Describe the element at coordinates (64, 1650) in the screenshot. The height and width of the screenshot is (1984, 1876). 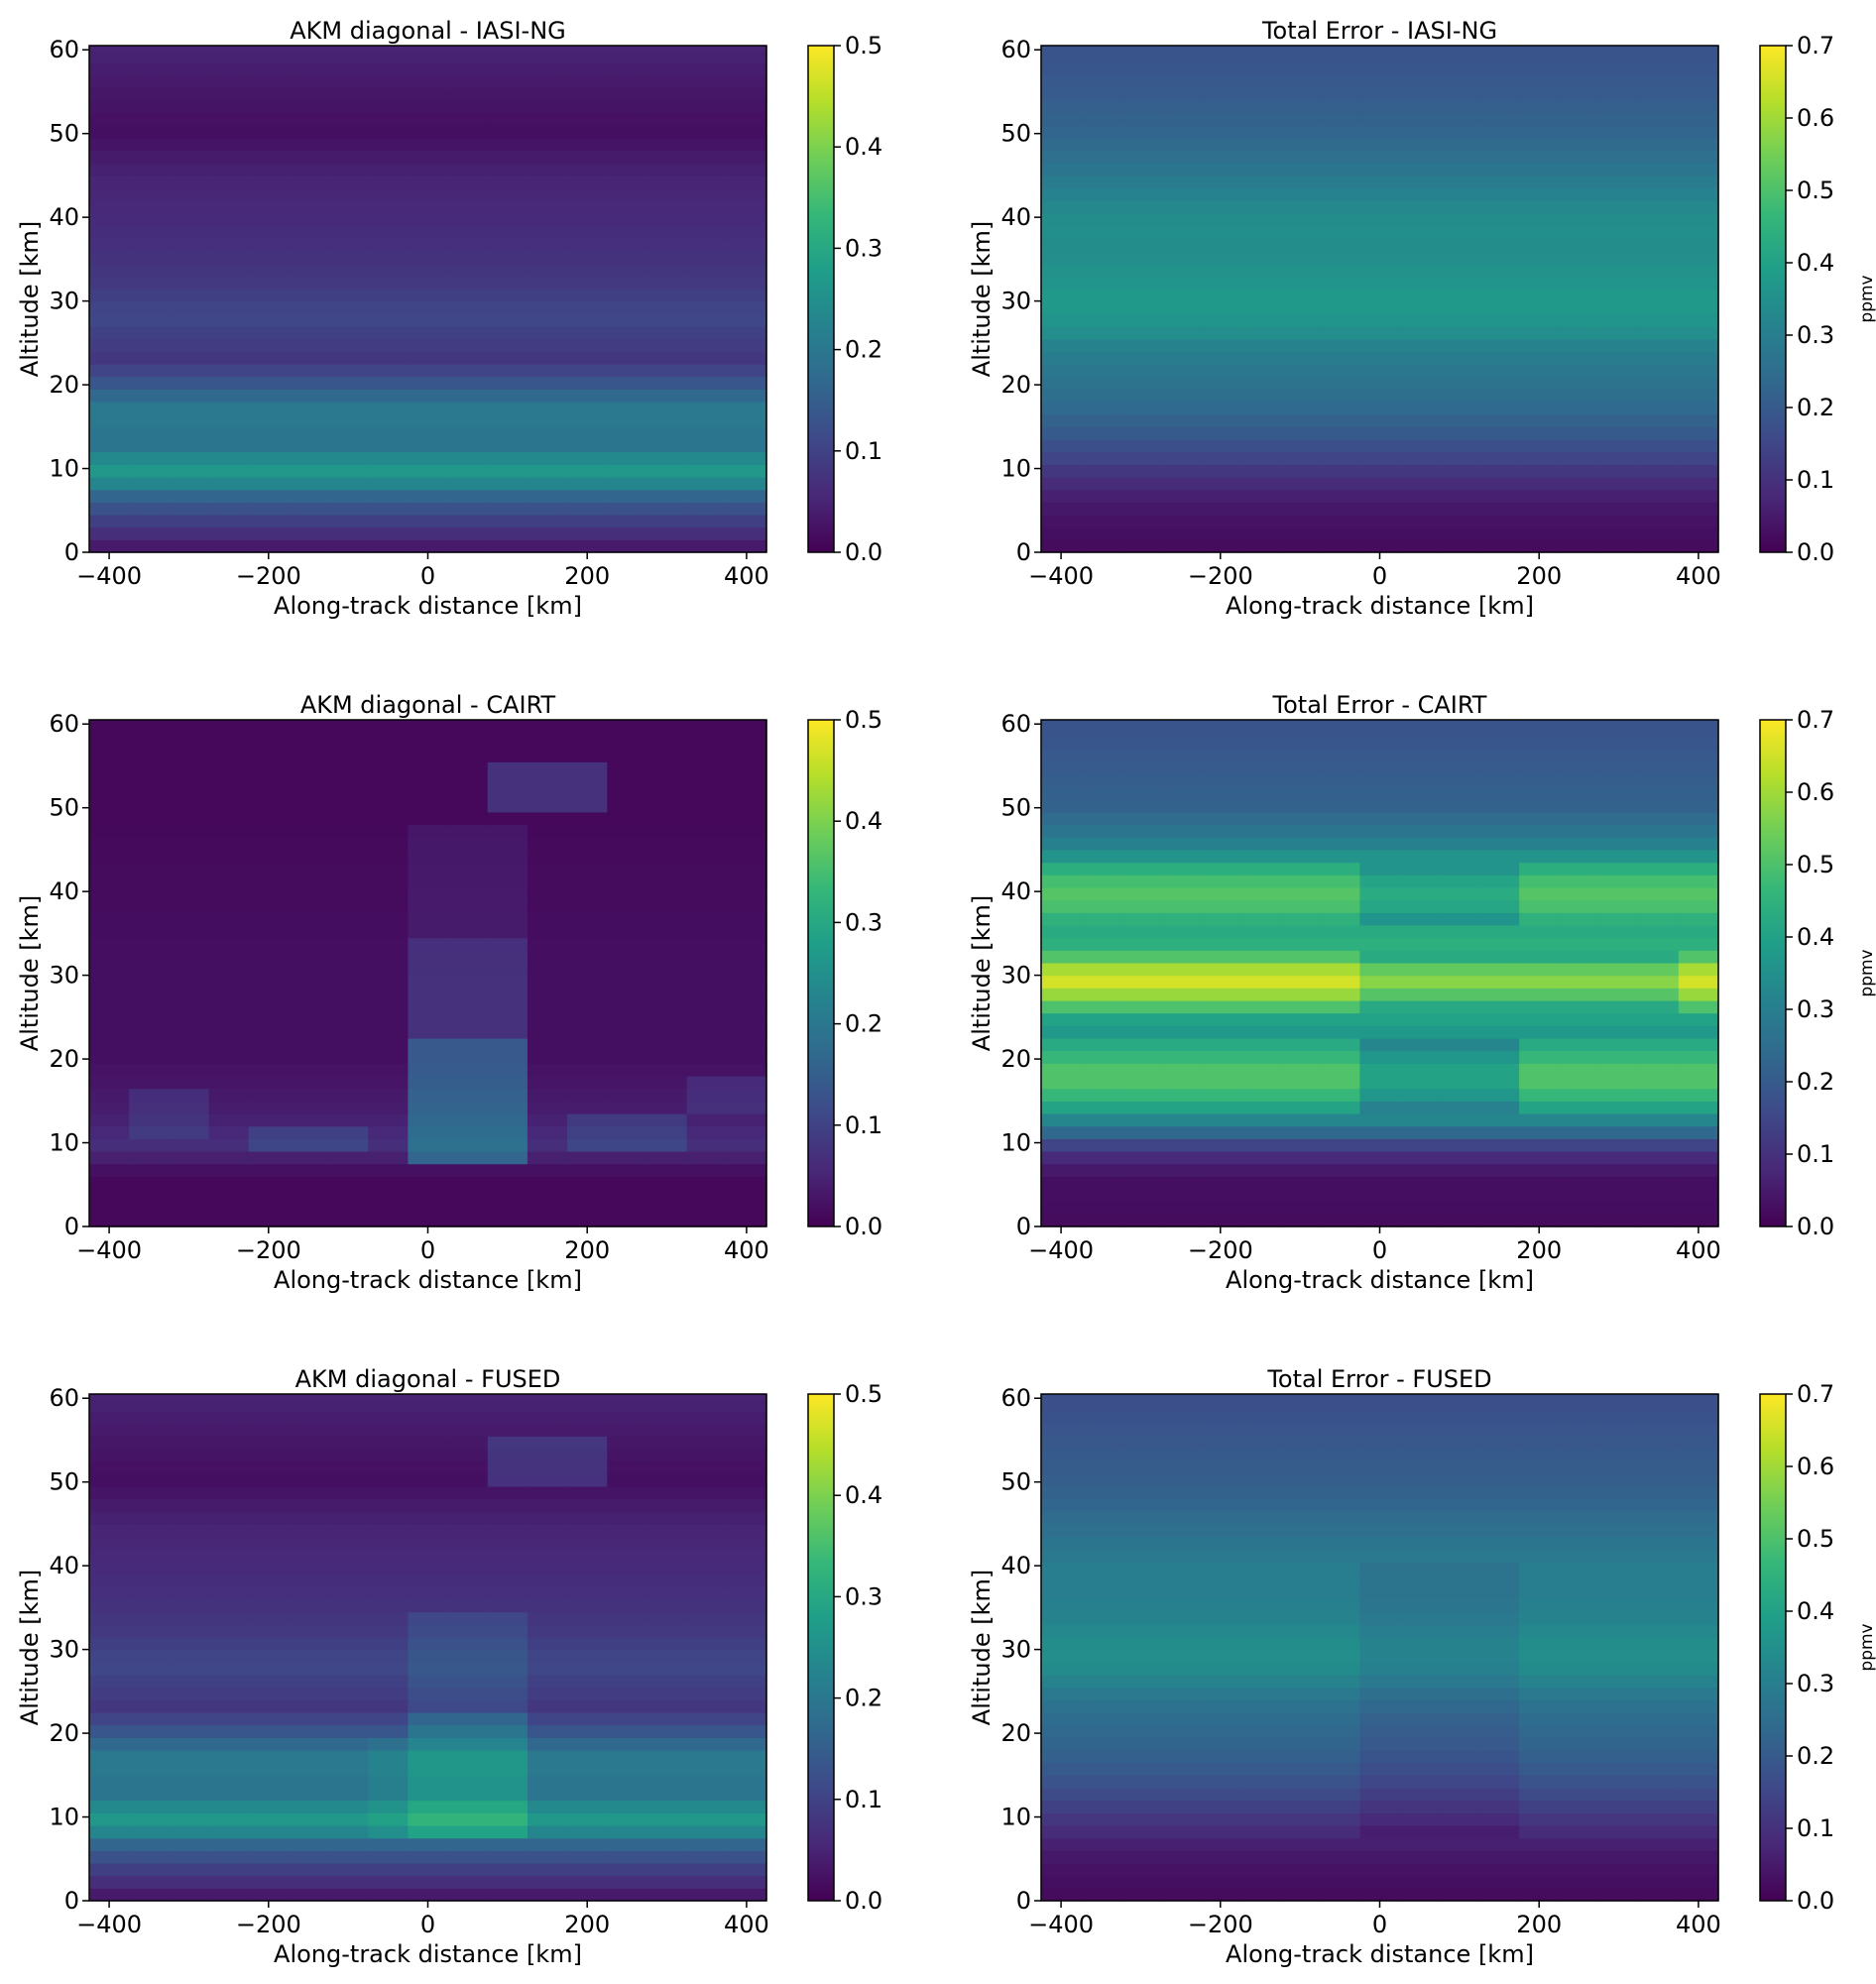
I see `y-tick-label: 30` at that location.